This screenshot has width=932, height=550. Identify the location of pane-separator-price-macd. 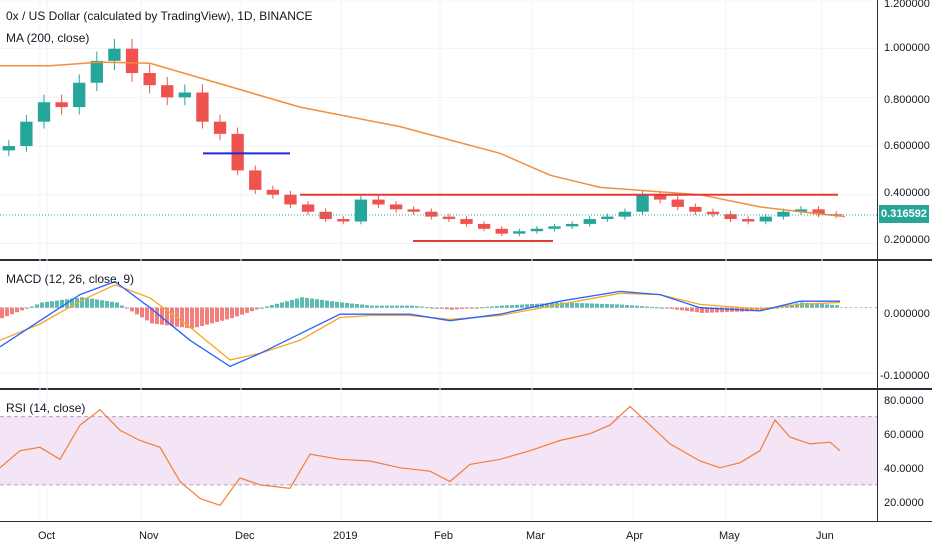
(466, 260).